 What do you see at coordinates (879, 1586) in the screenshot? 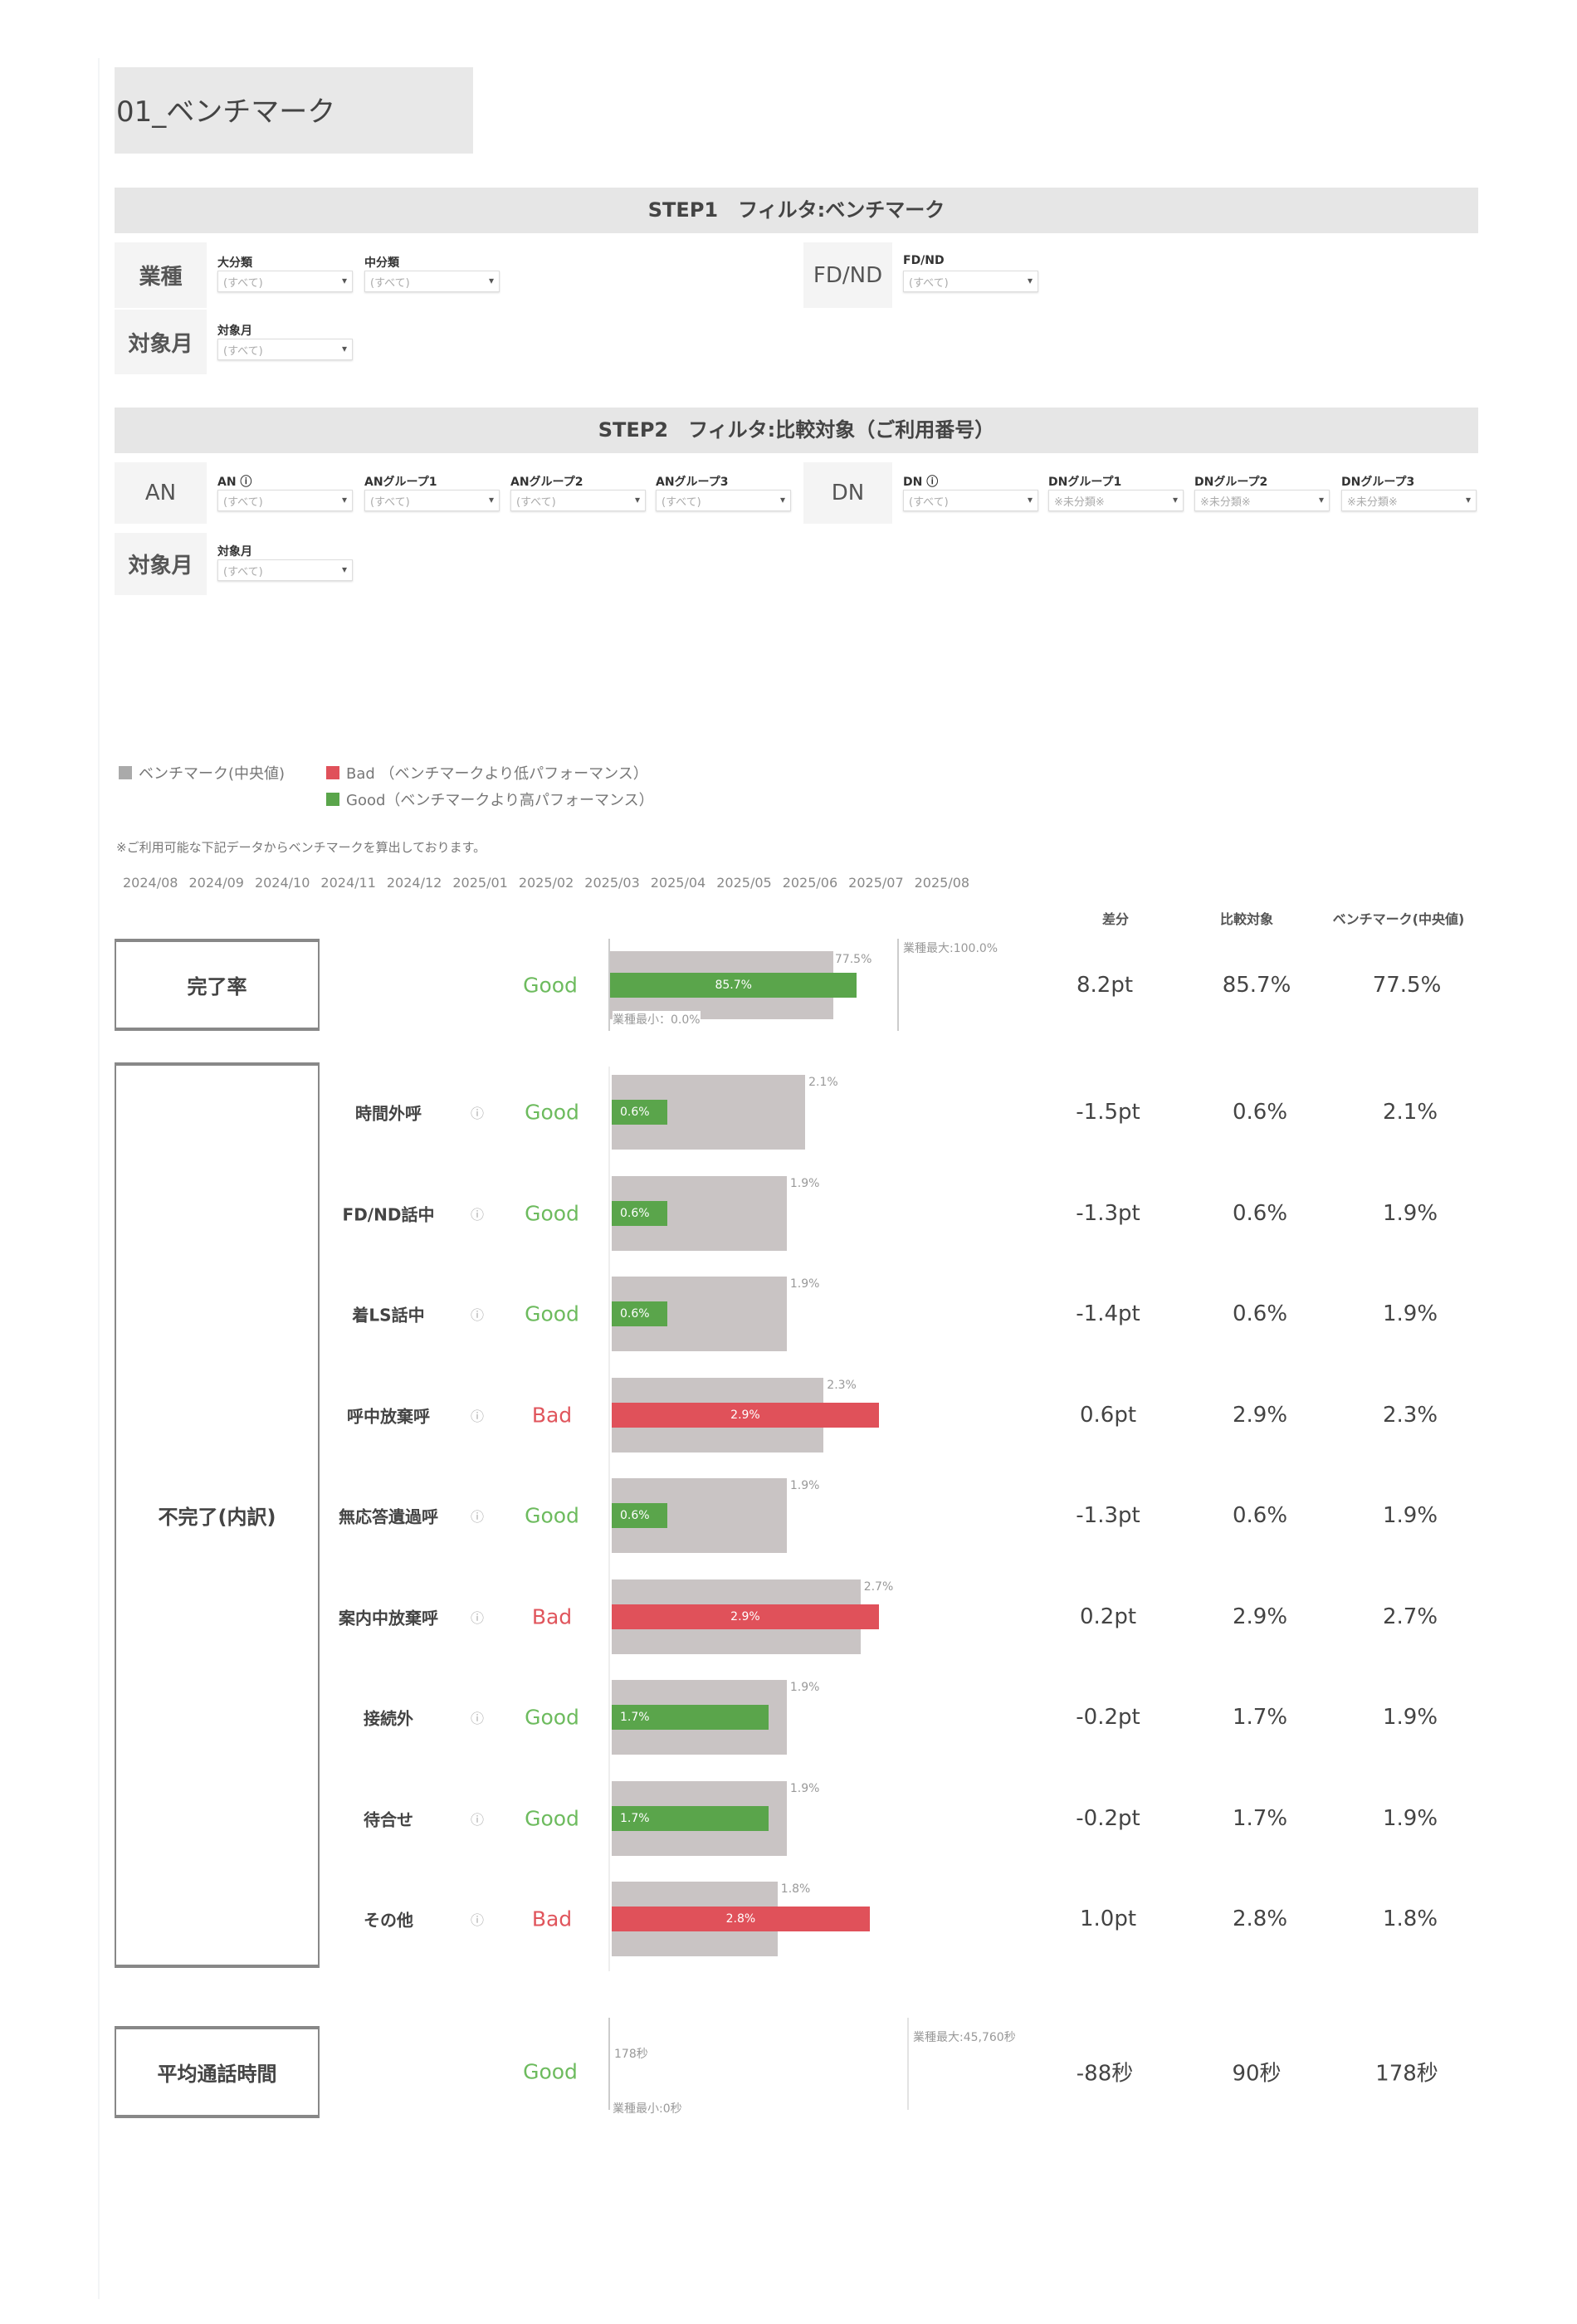
I see `benchmark-bar-value: 2.7%` at bounding box center [879, 1586].